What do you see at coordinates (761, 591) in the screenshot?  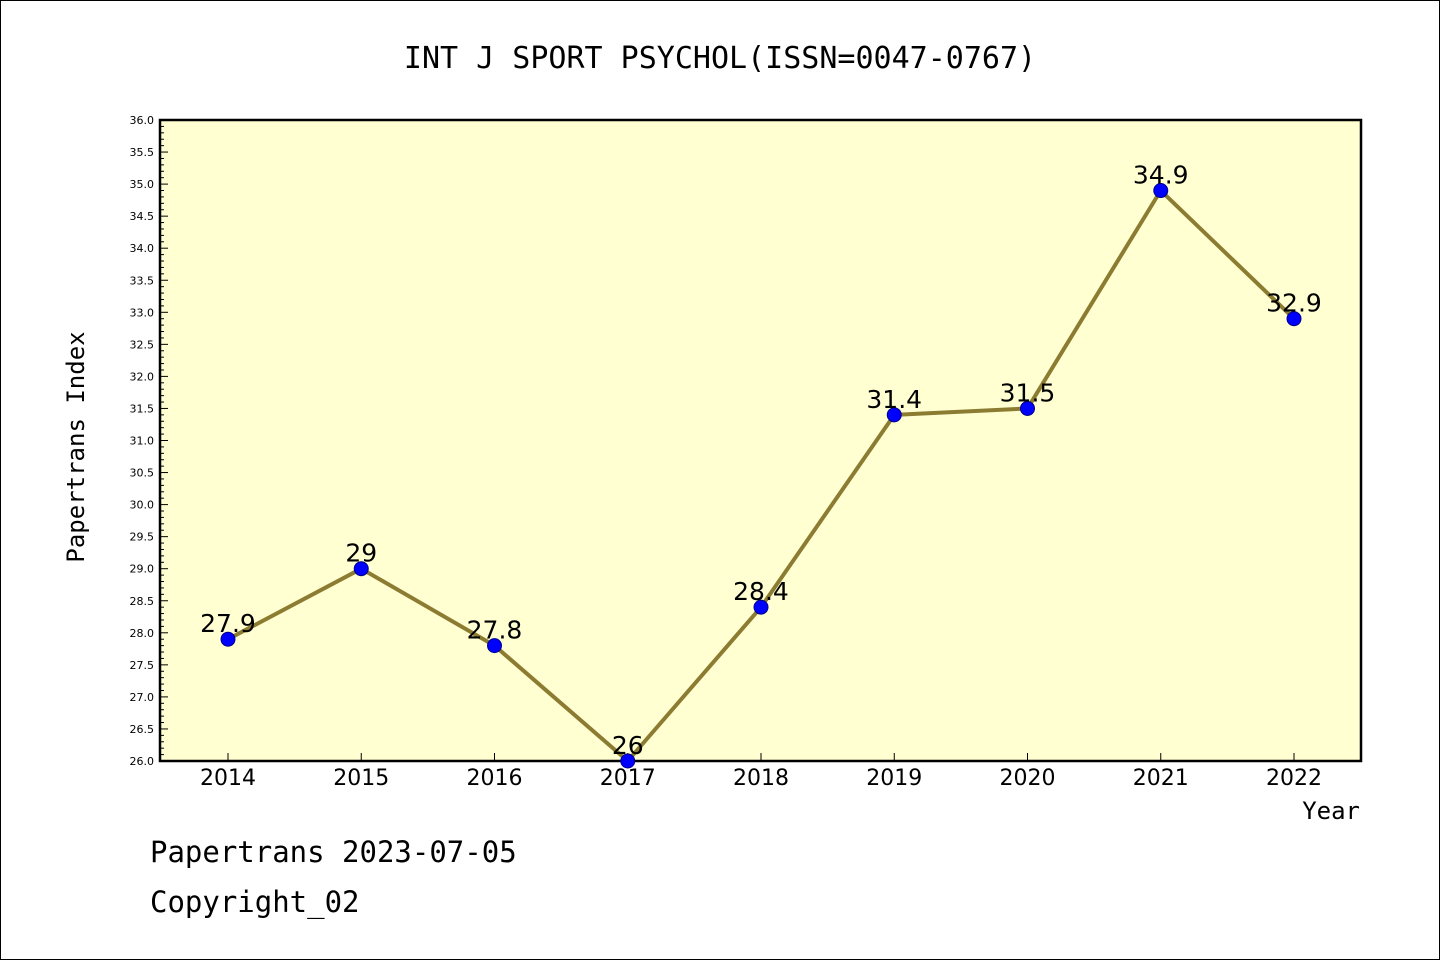 I see `data-label: 28.4` at bounding box center [761, 591].